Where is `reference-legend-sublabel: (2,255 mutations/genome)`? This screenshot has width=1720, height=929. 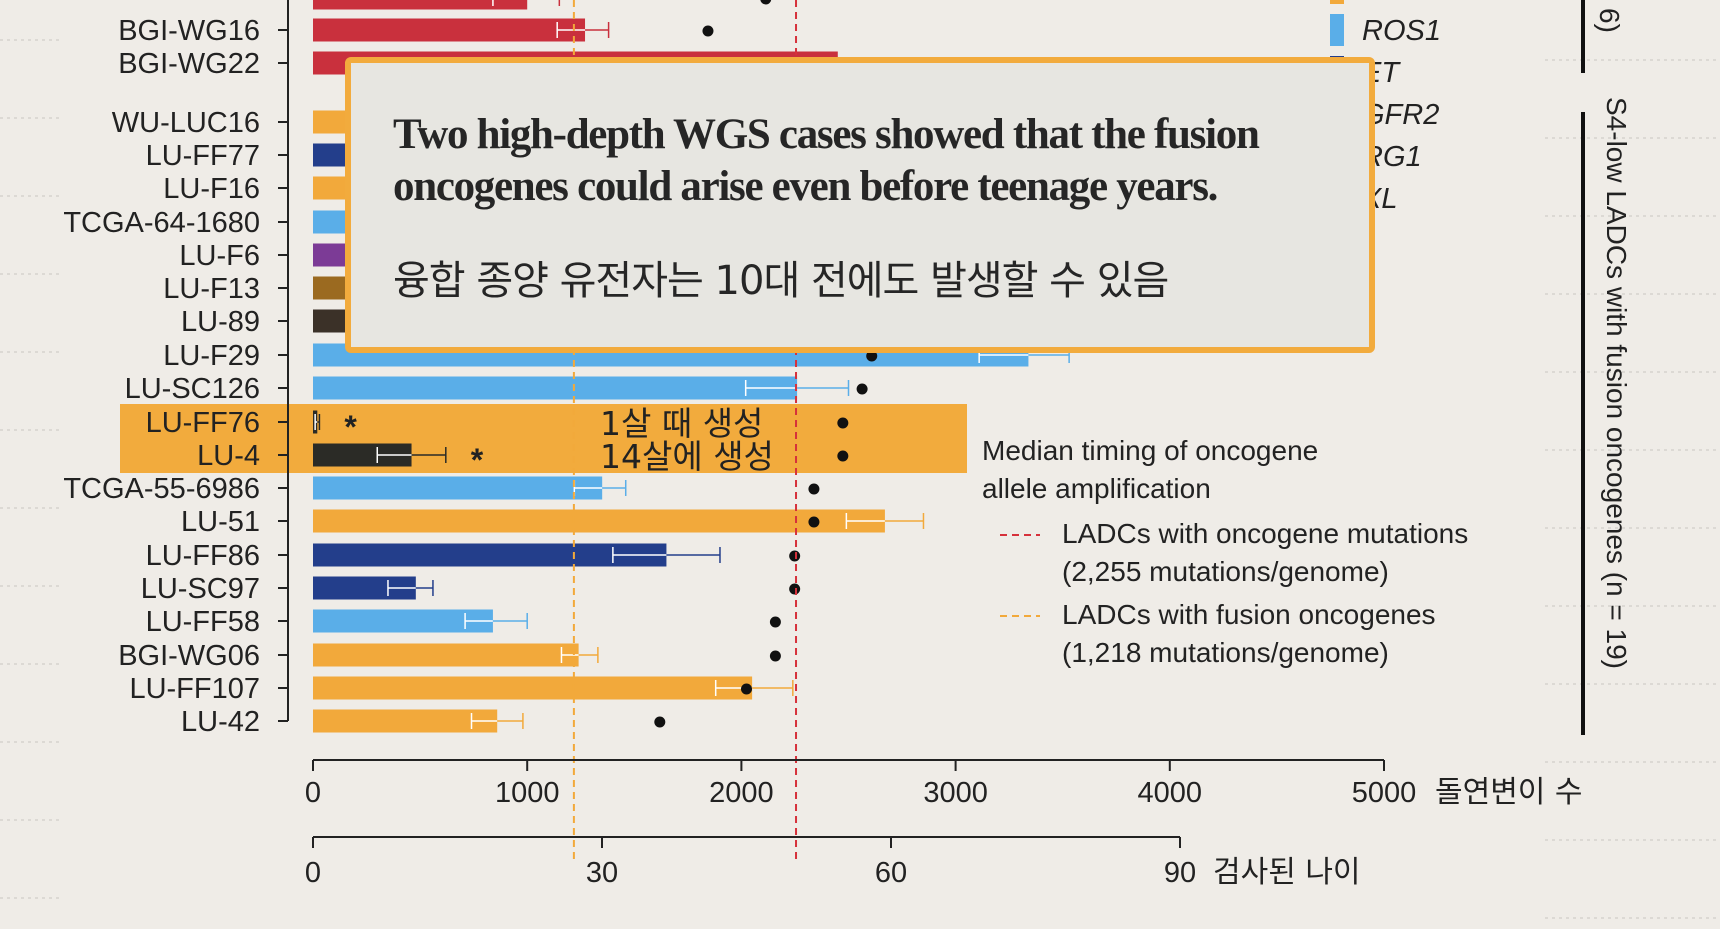 reference-legend-sublabel: (2,255 mutations/genome) is located at coordinates (1225, 571).